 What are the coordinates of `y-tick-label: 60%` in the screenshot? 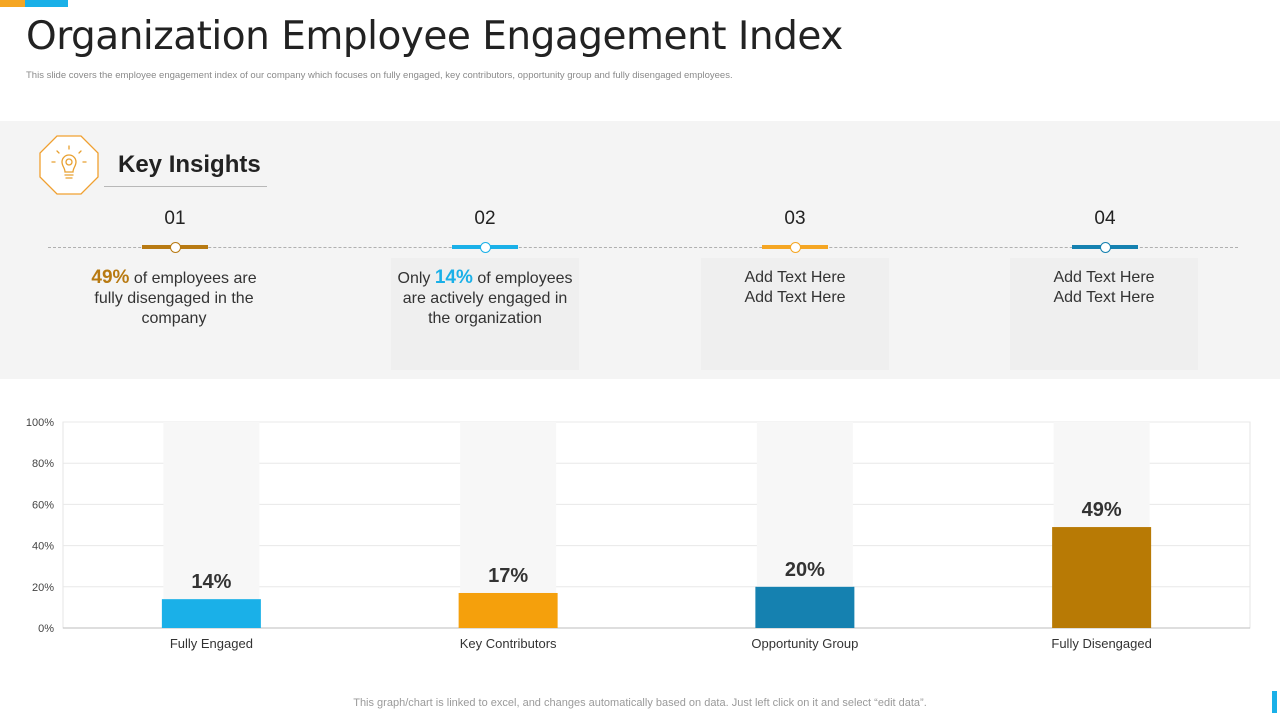 It's located at (43, 505).